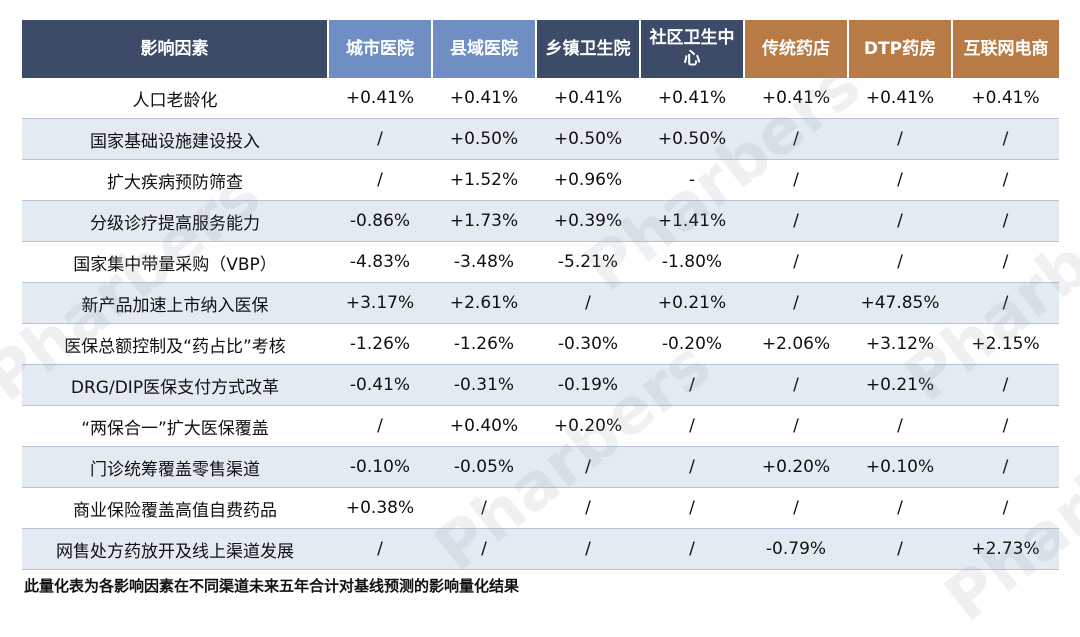  What do you see at coordinates (484, 426) in the screenshot?
I see `impact-value: +0.40%` at bounding box center [484, 426].